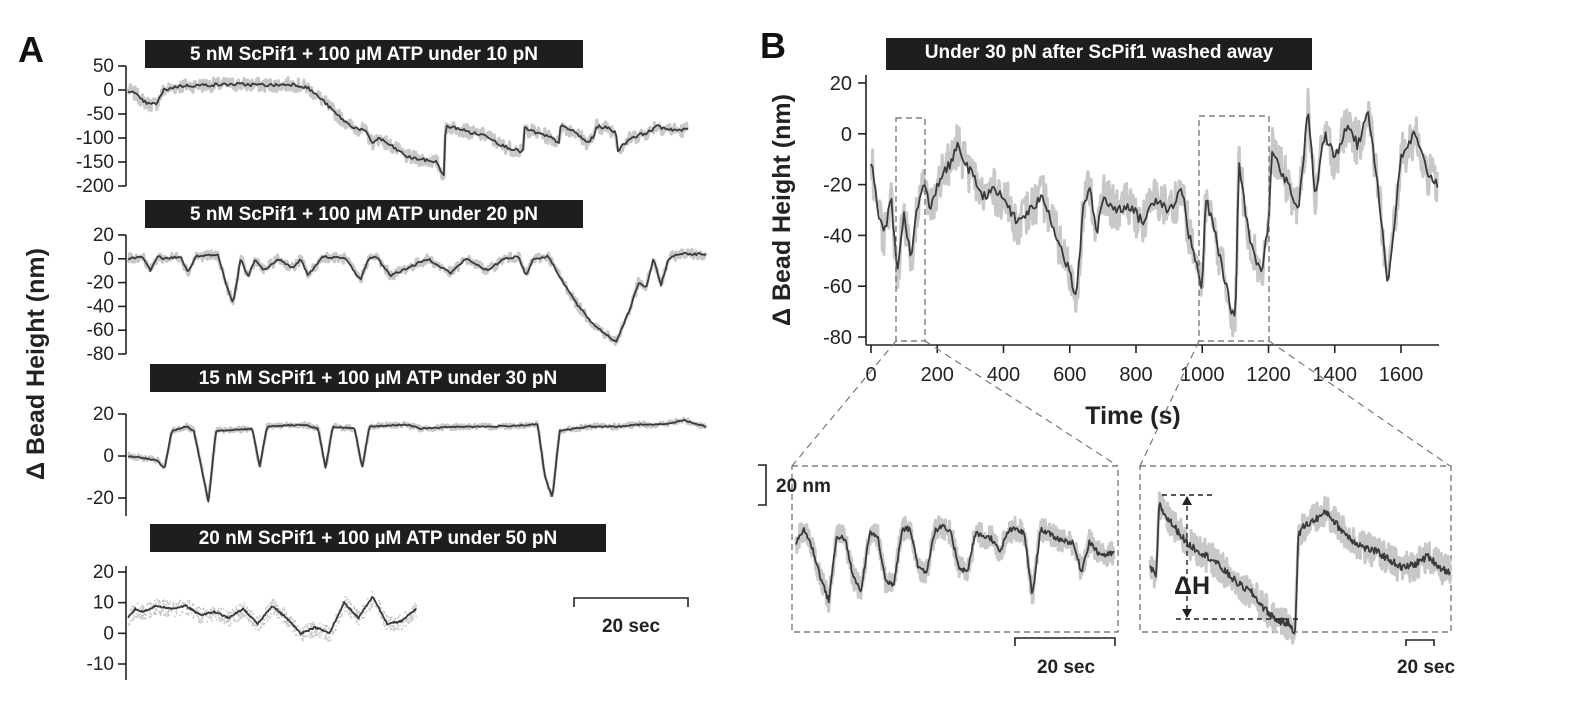 Image resolution: width=1582 pixels, height=704 pixels. What do you see at coordinates (417, 458) in the screenshot?
I see `a3-raw-trace` at bounding box center [417, 458].